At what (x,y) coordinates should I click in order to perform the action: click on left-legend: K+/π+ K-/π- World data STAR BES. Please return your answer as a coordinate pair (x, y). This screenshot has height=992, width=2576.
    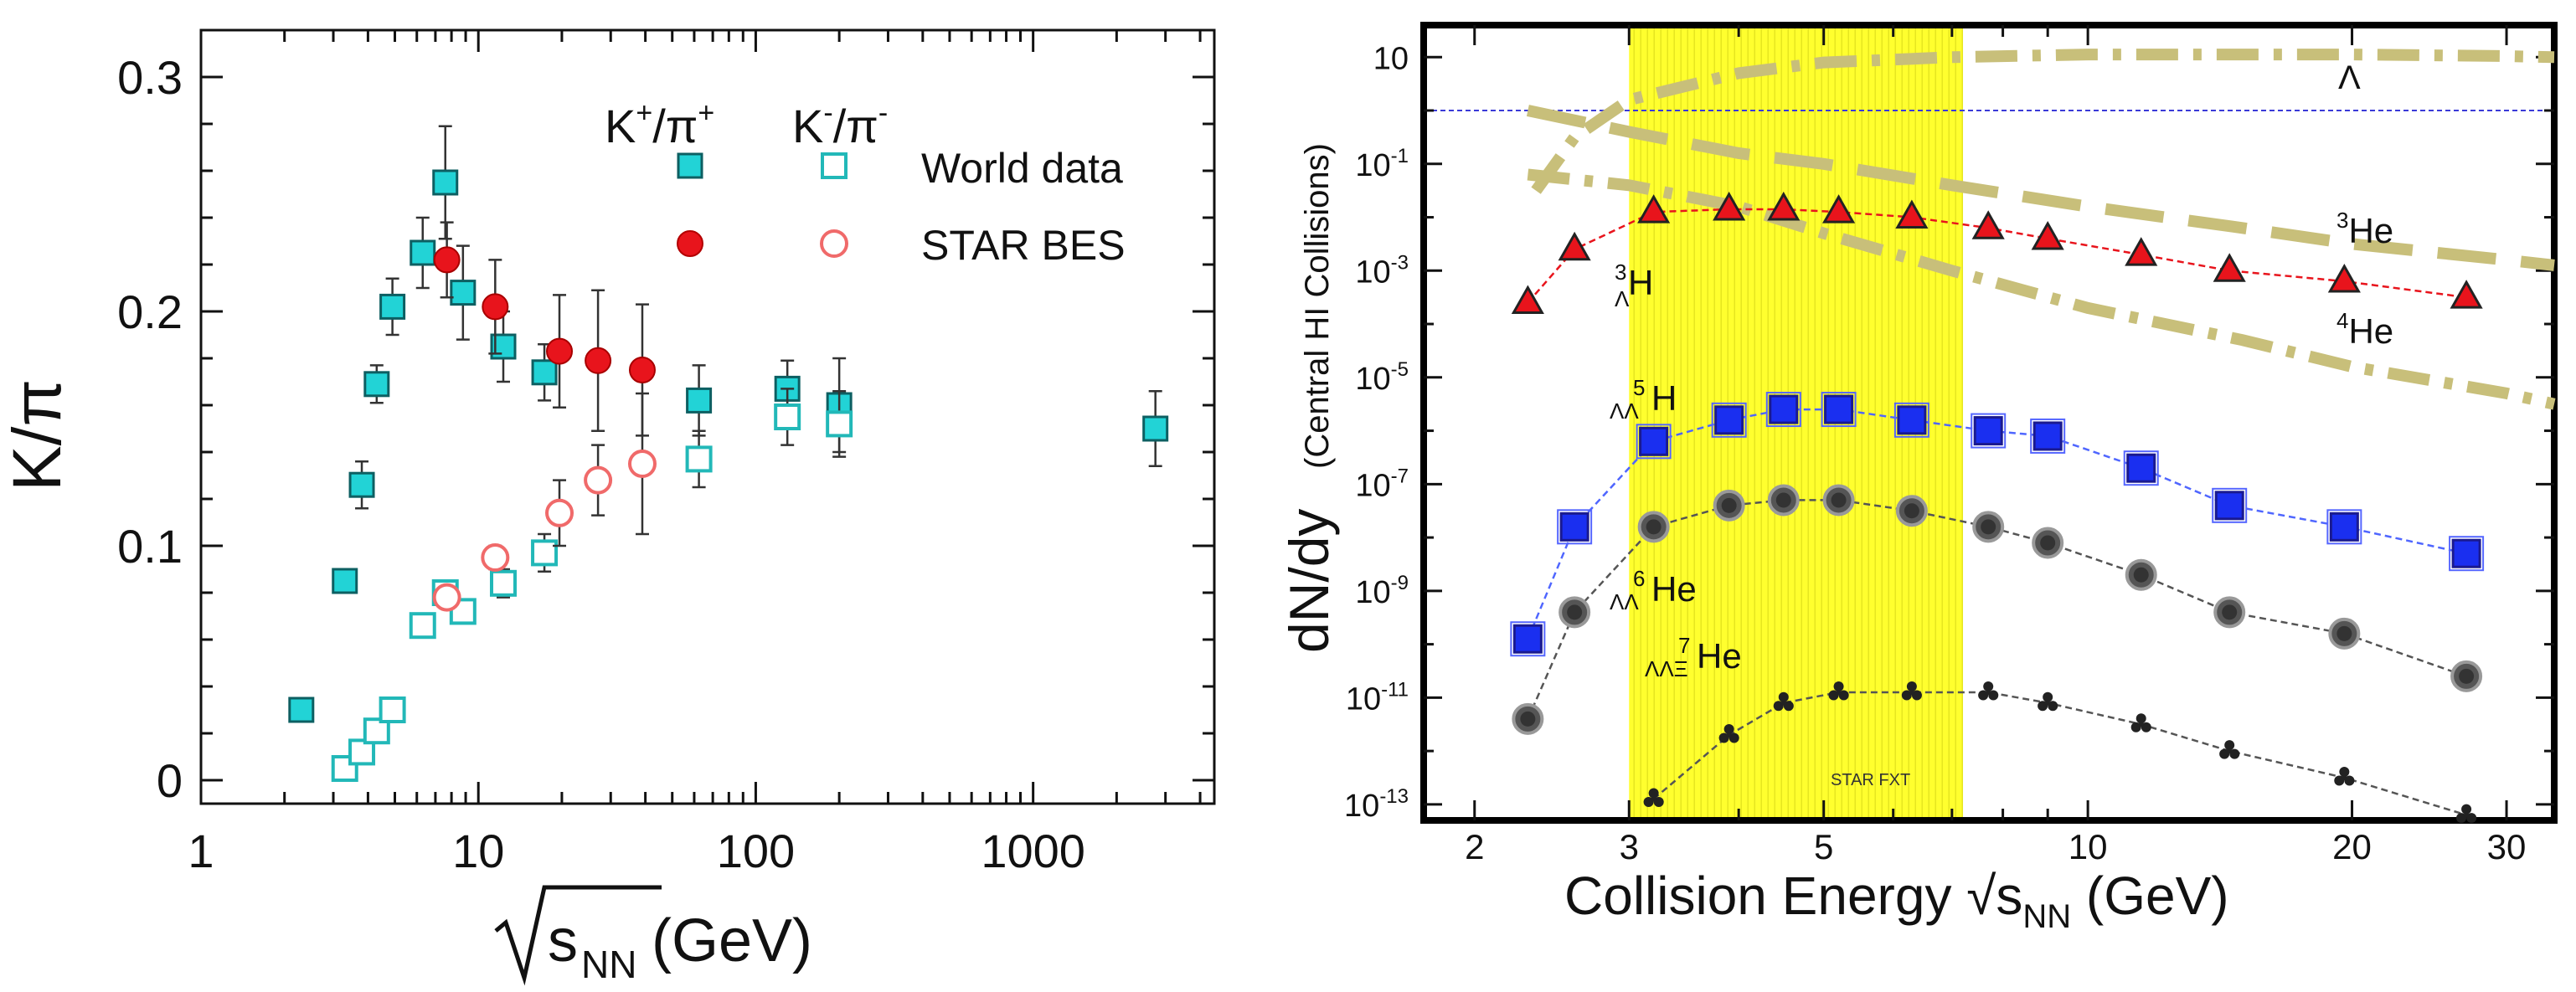
    Looking at the image, I should click on (865, 183).